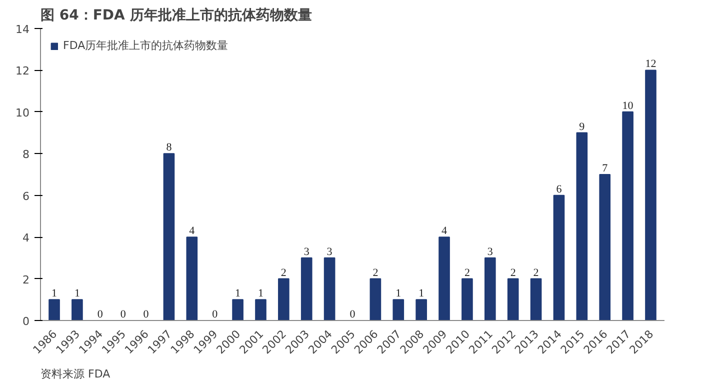 The image size is (704, 385). I want to click on chart-title: 图 64：FDA 历年批准上市的抗体药物数量, so click(176, 15).